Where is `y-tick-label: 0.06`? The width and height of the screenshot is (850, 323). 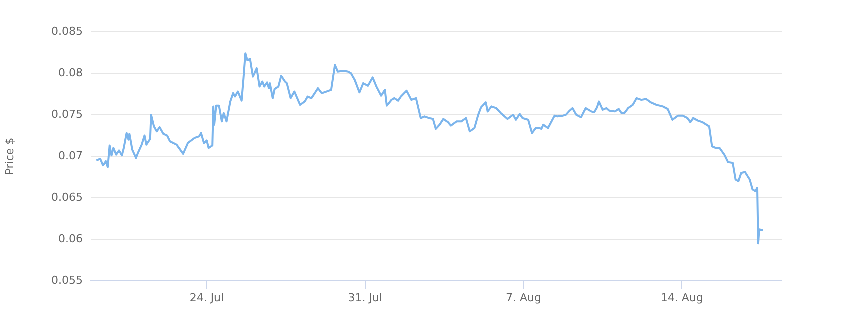 y-tick-label: 0.06 is located at coordinates (70, 239).